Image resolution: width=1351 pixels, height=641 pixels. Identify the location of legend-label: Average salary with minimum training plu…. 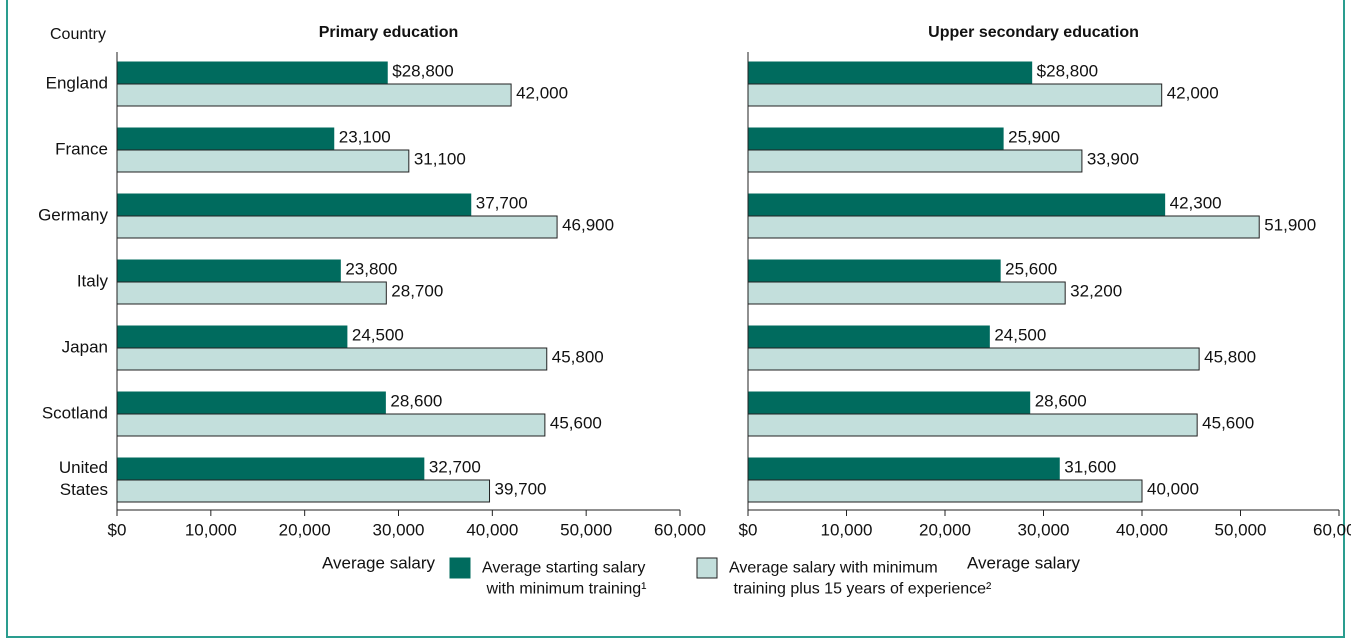
(860, 579).